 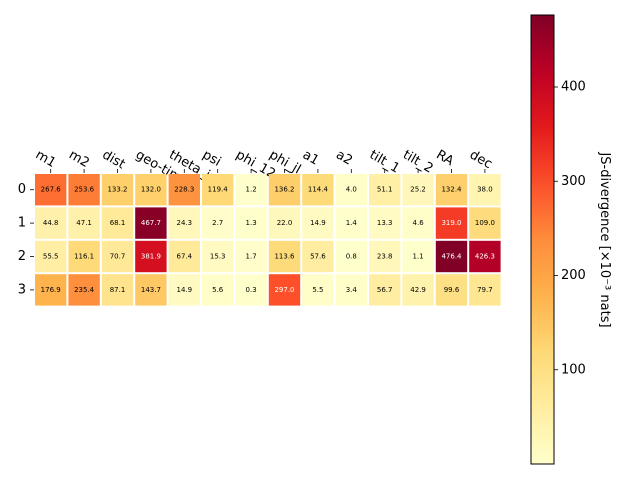 I want to click on colorbar-ticks: 100 200 300 400, so click(x=570, y=228).